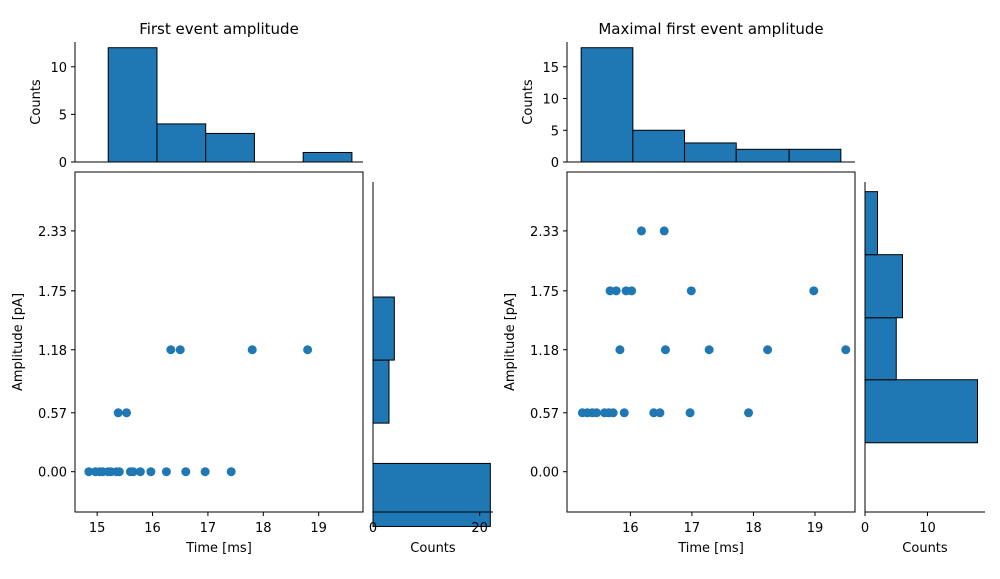 The image size is (1000, 579). What do you see at coordinates (923, 369) in the screenshot?
I see `right-histogram: 0 10 Counts` at bounding box center [923, 369].